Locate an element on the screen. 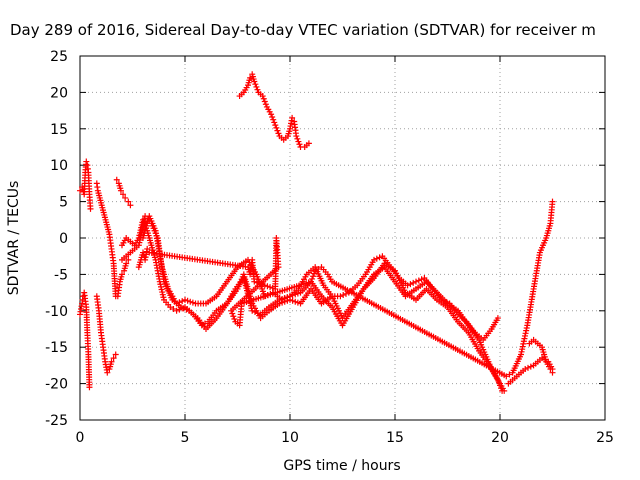 Image resolution: width=640 pixels, height=480 pixels. y-tick-label: -5 is located at coordinates (61, 275).